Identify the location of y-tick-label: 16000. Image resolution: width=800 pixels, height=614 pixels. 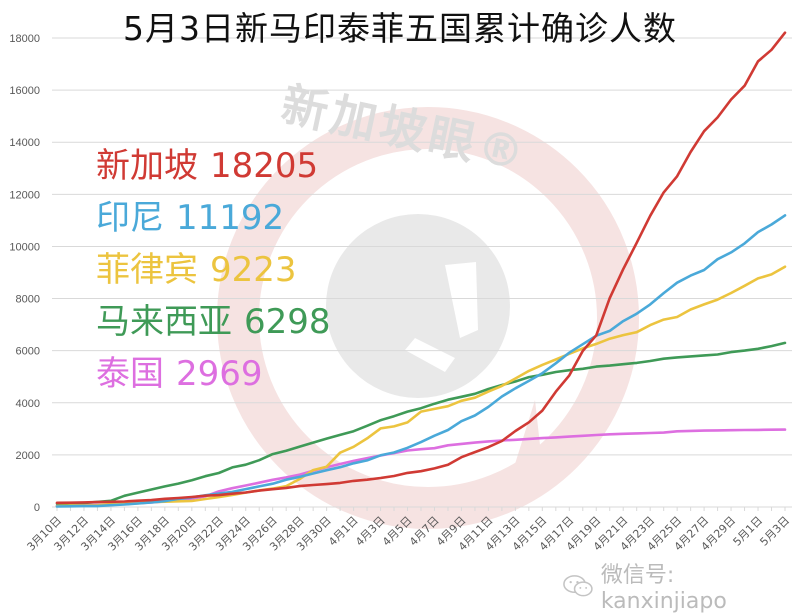
(24, 91).